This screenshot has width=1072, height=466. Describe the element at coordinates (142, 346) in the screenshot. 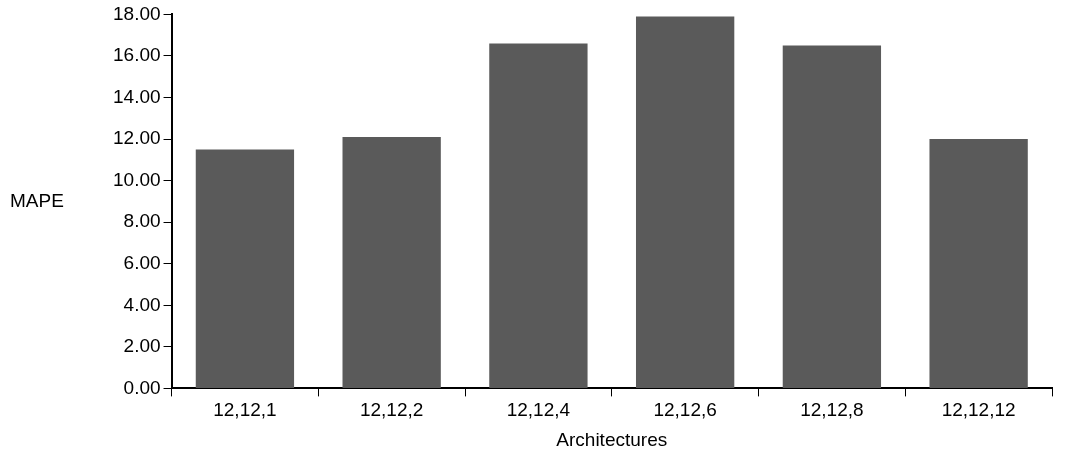

I see `y-tick-label: 2.00` at that location.